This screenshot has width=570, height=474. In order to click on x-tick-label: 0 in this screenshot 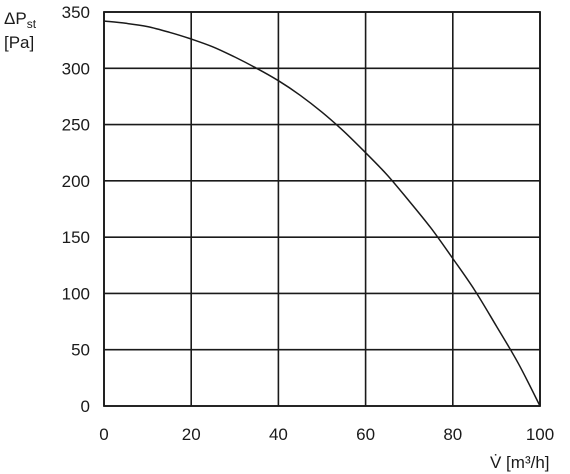, I will do `click(103, 434)`.